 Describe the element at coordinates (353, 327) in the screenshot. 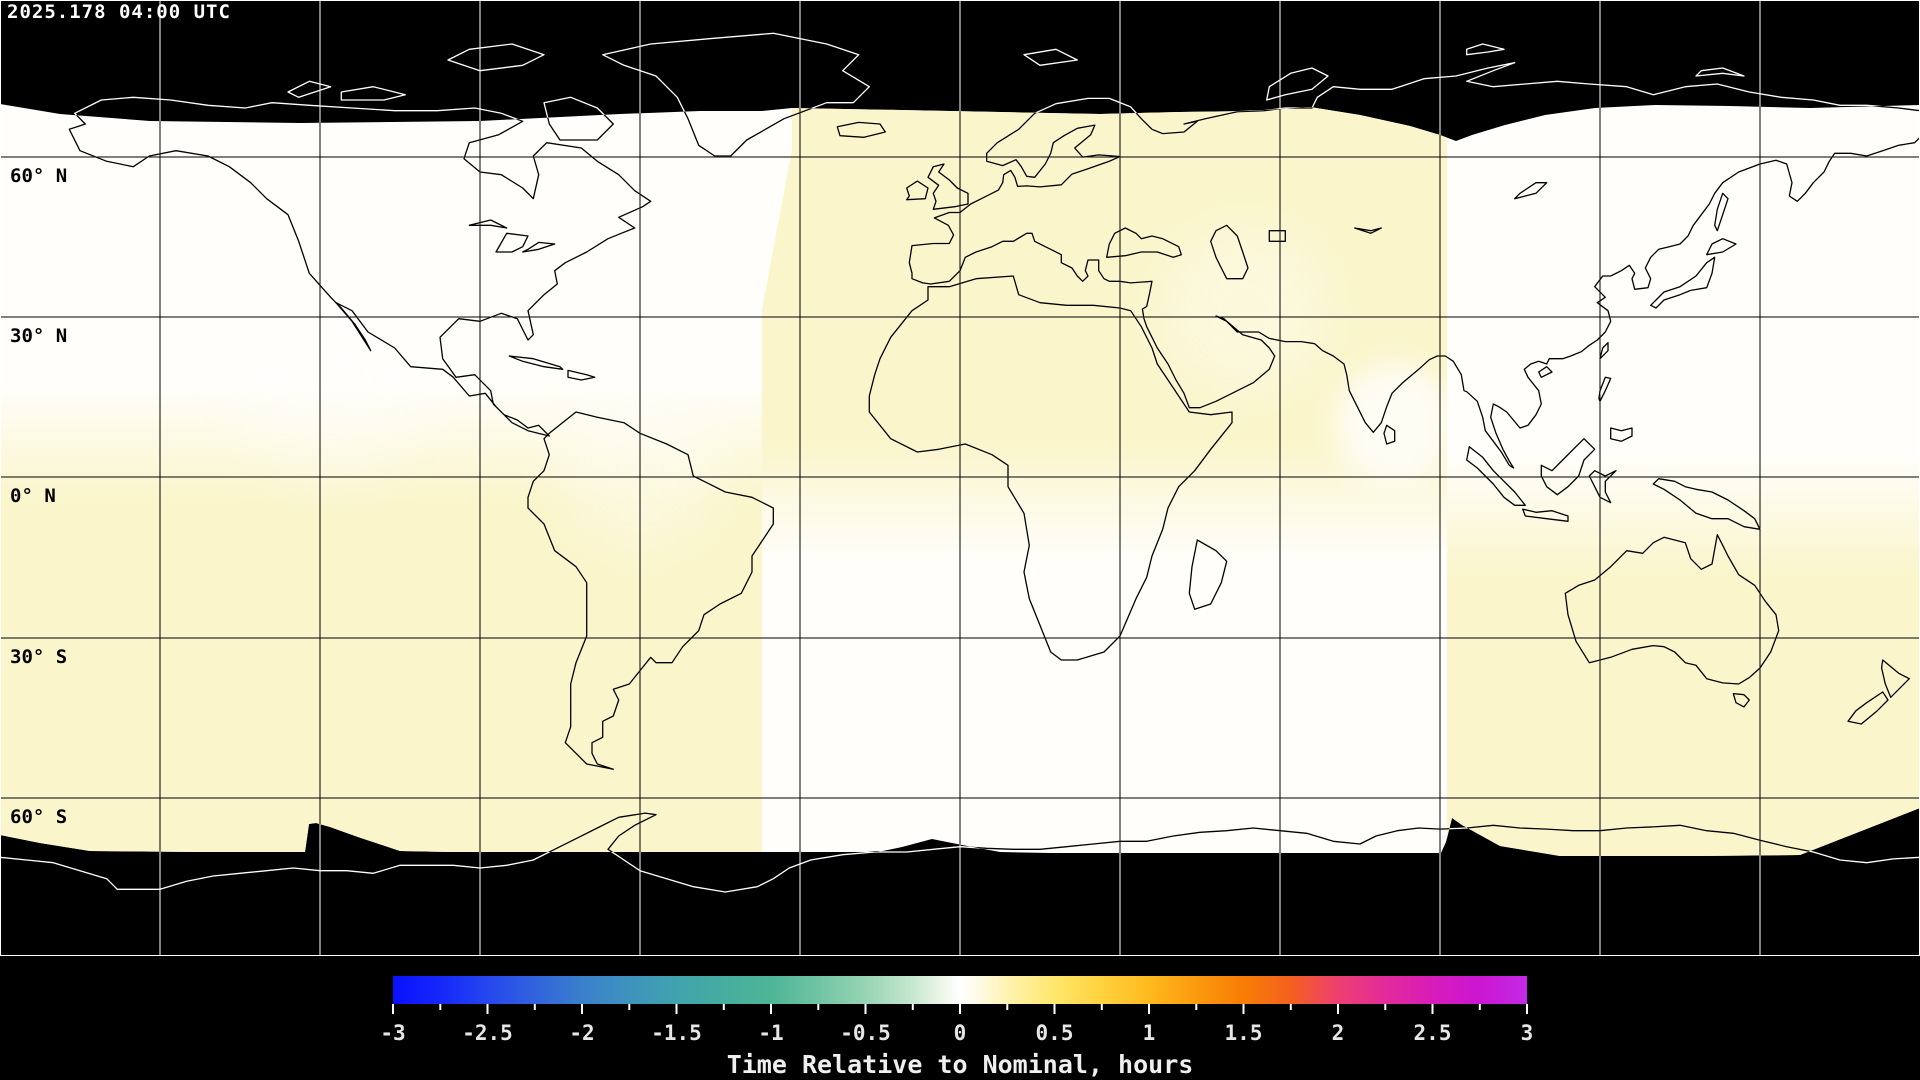

I see `coastline-baja-california` at that location.